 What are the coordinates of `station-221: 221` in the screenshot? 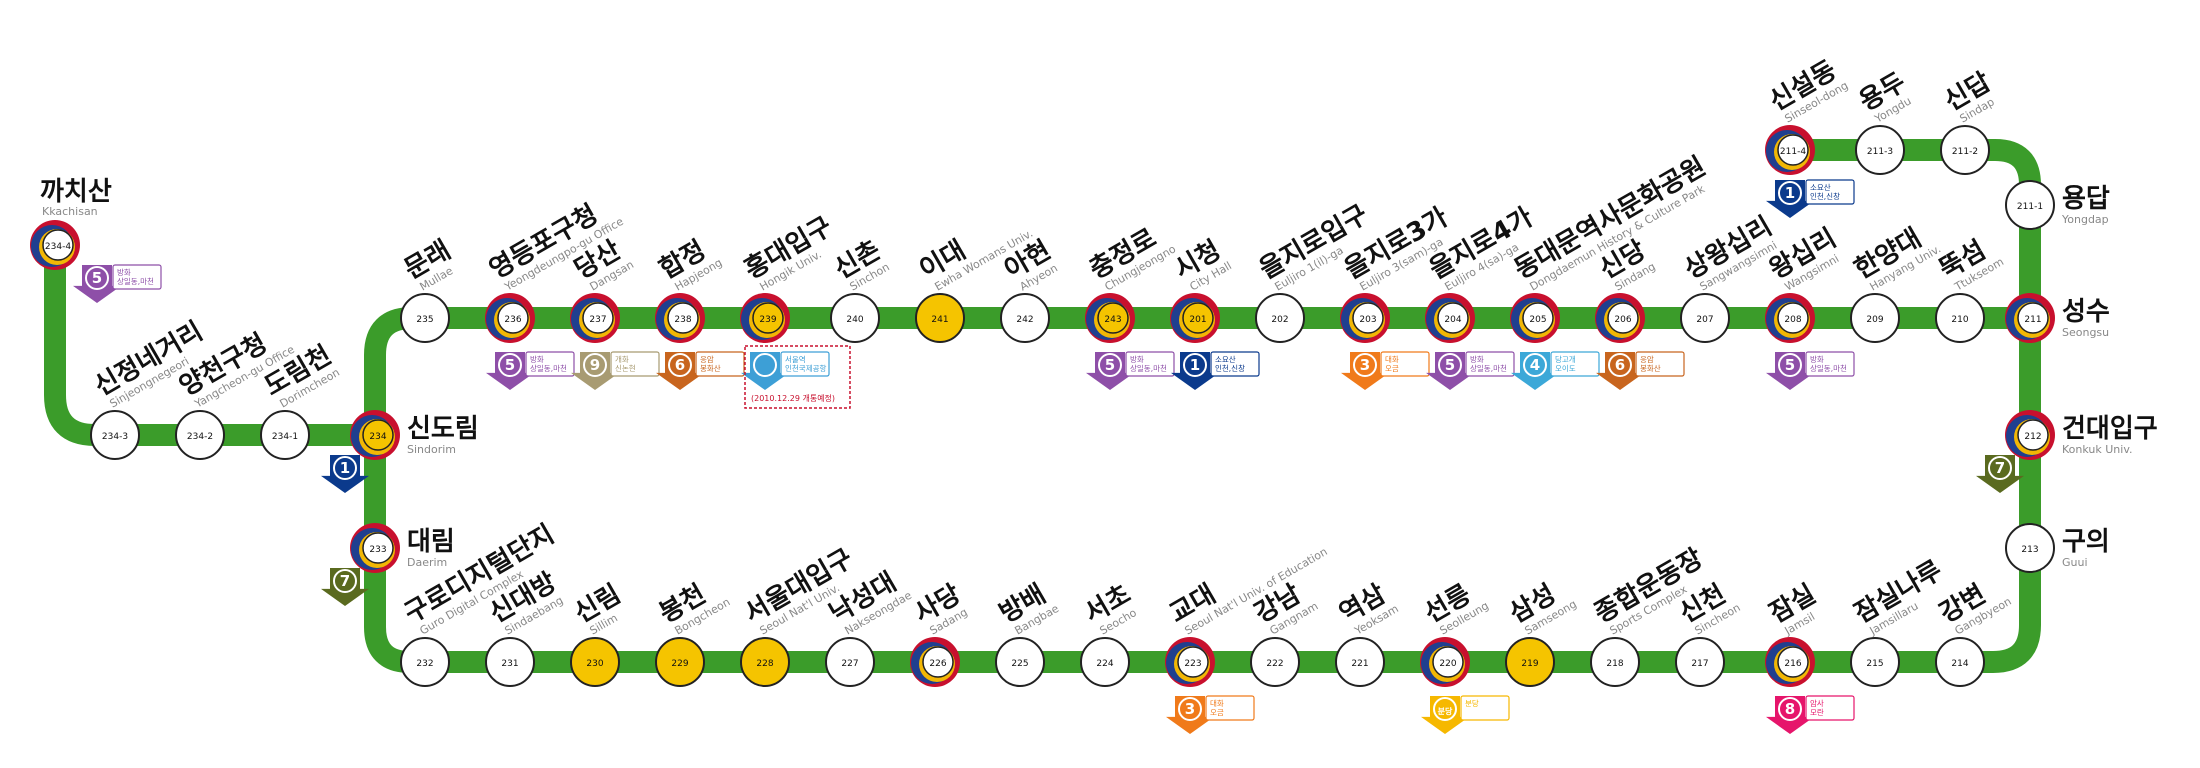 It's located at (1360, 662).